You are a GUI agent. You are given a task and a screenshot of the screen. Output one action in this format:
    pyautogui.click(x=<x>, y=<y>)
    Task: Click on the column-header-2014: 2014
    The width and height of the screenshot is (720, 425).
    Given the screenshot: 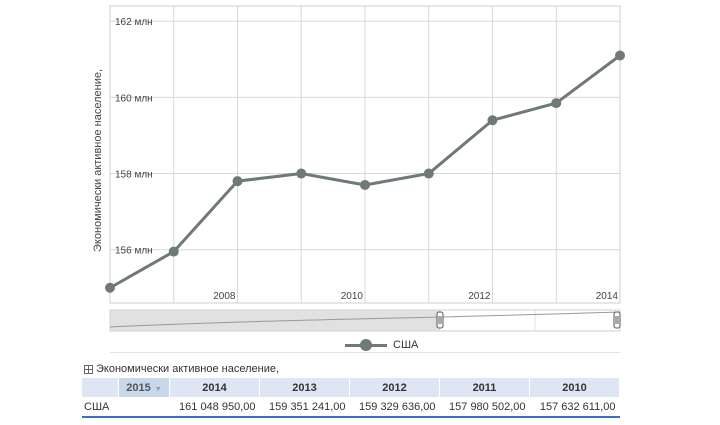 What is the action you would take?
    pyautogui.click(x=214, y=387)
    